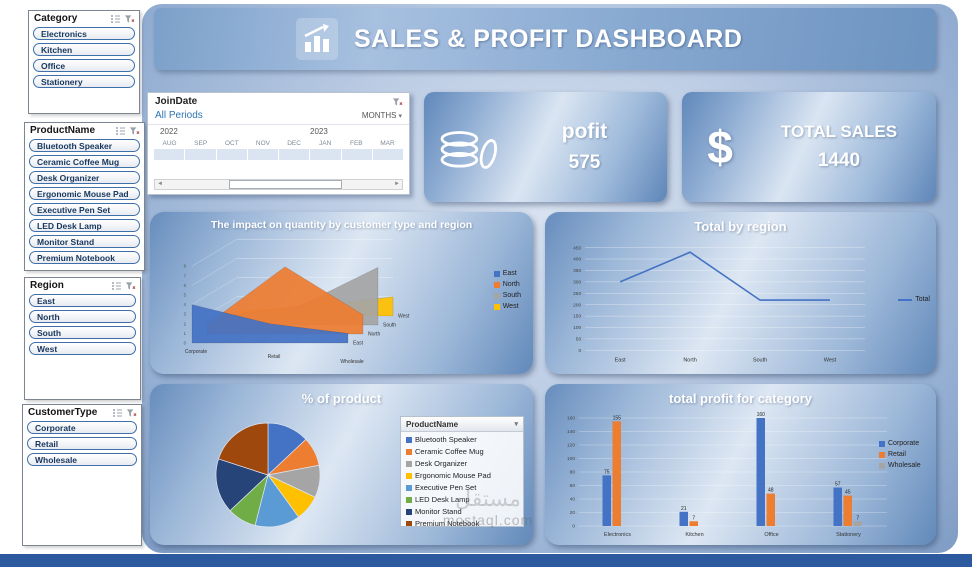  I want to click on legend-item: Total, so click(914, 299).